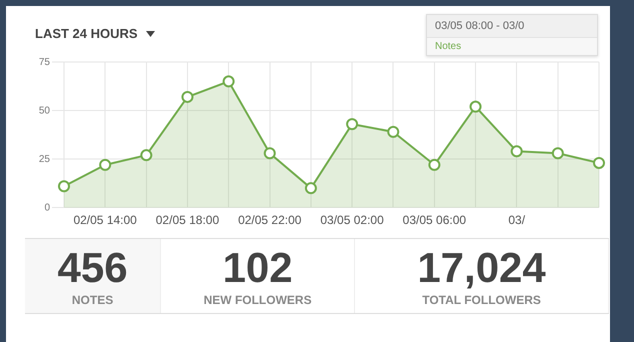 This screenshot has width=634, height=342. Describe the element at coordinates (86, 33) in the screenshot. I see `chart-title: LAST 24 HOURS` at that location.